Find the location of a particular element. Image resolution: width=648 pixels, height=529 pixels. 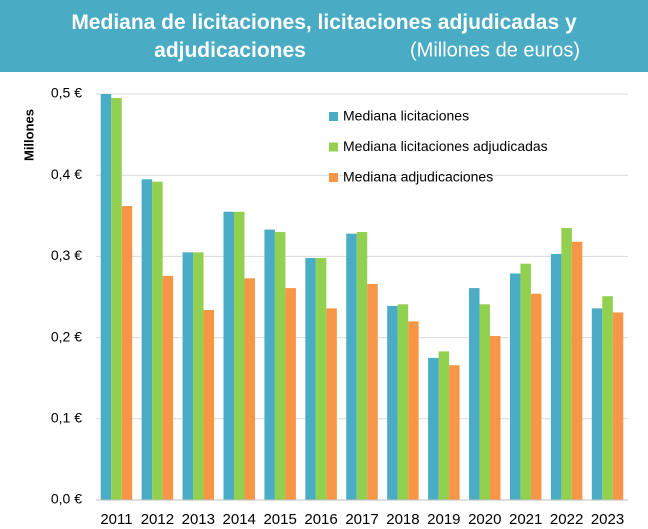

legend-label: Mediana adjudicaciones is located at coordinates (418, 177).